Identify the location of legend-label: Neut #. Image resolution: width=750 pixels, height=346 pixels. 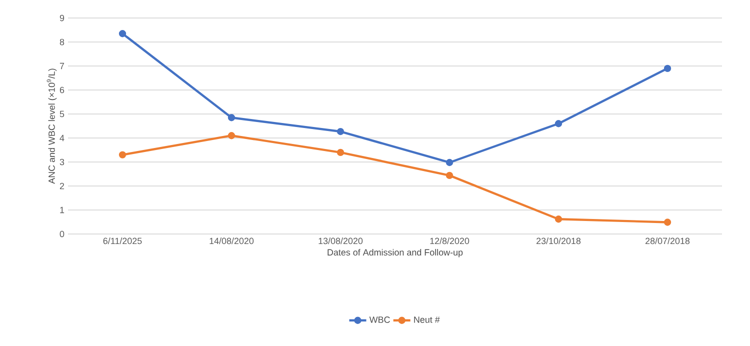
(427, 319).